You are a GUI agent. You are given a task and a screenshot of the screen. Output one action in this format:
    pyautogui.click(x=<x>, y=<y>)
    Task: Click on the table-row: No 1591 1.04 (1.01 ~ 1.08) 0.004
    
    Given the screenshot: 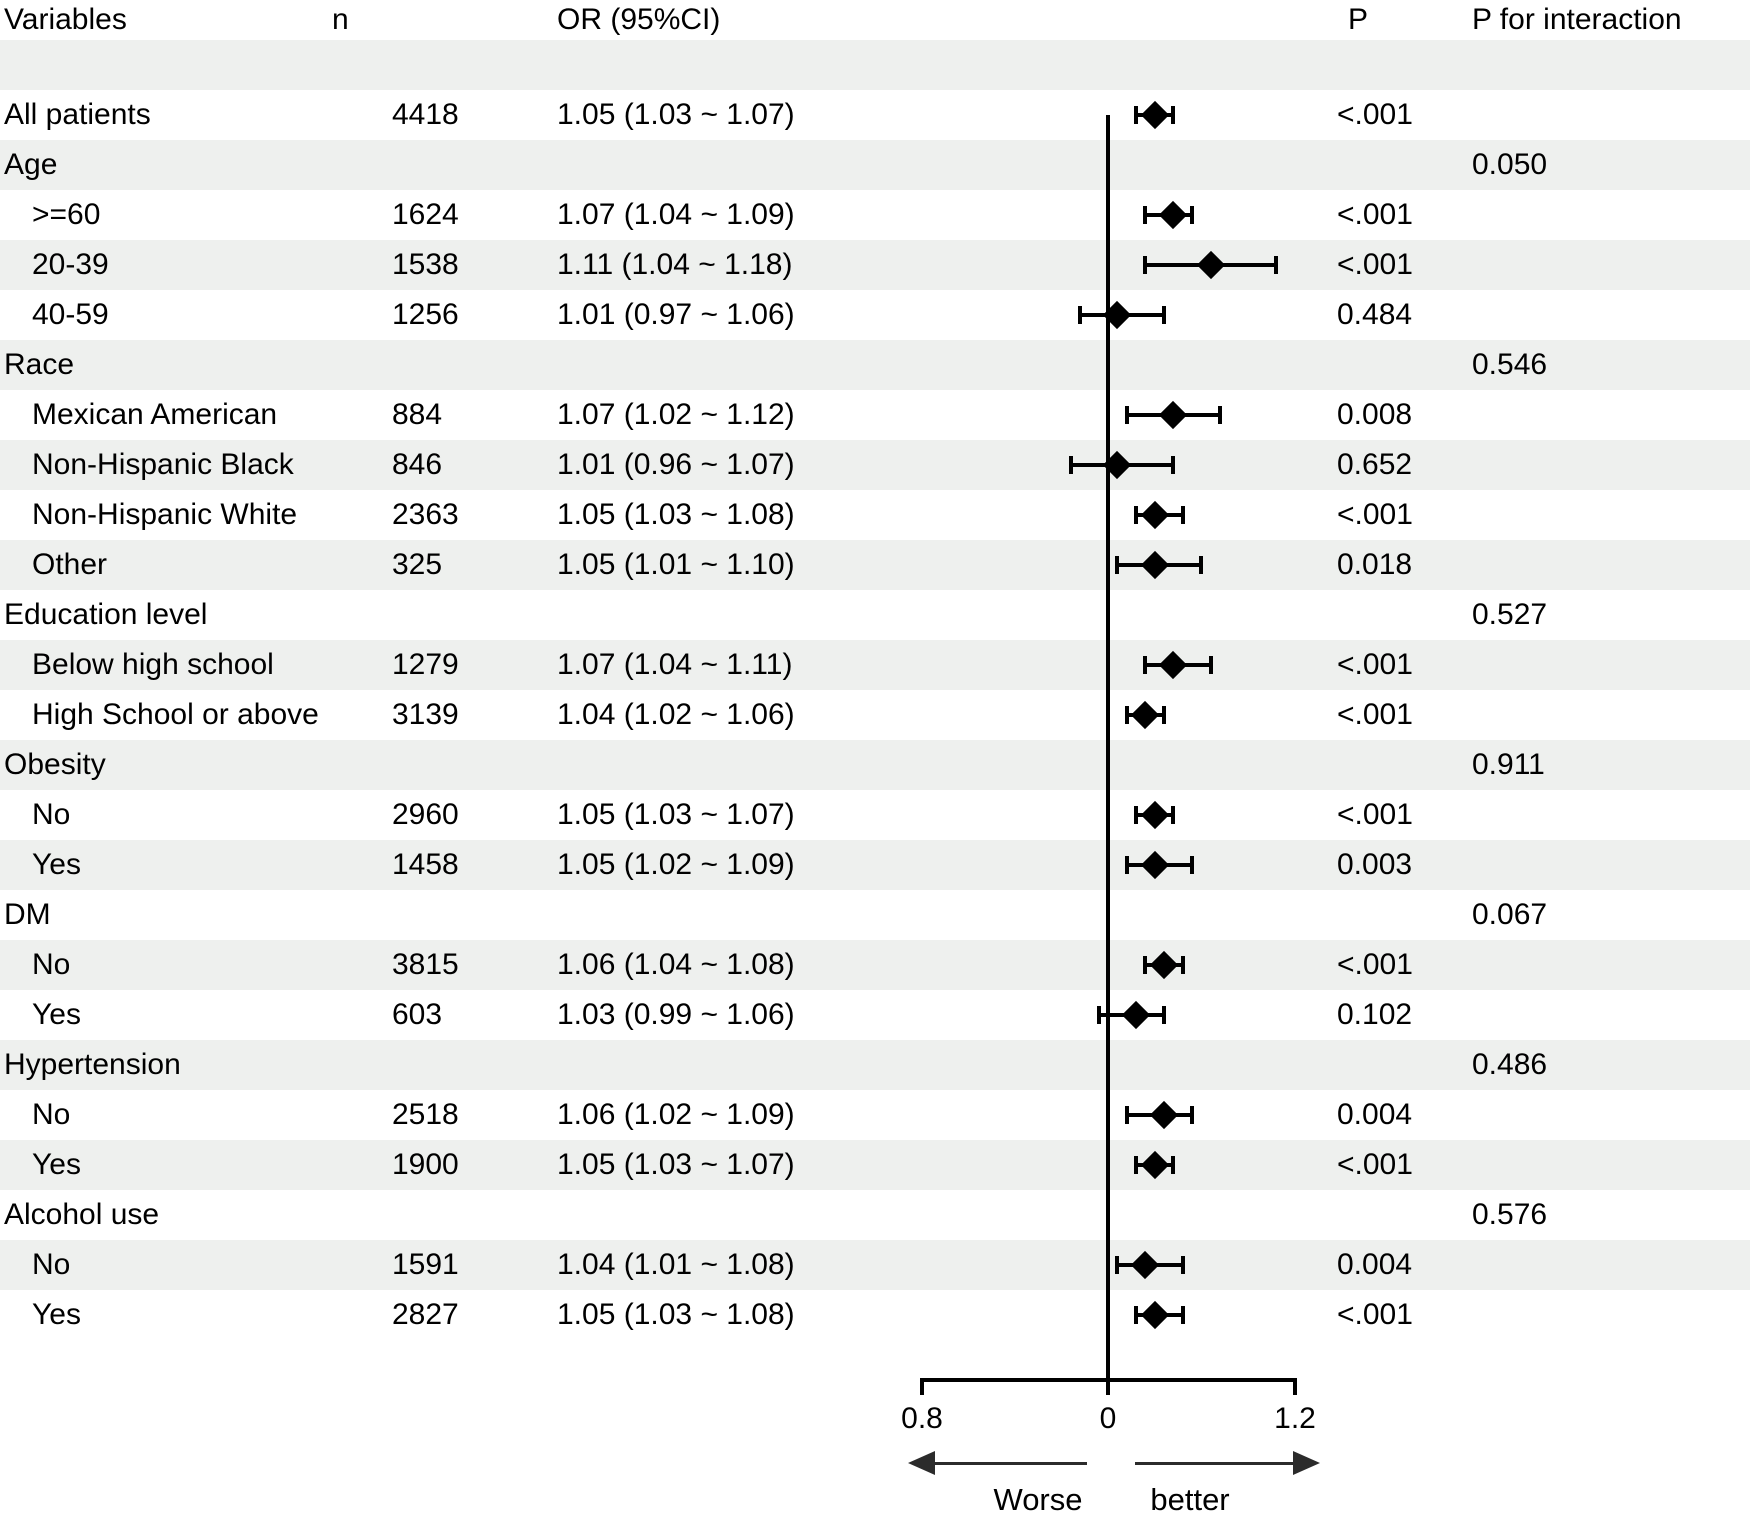 What is the action you would take?
    pyautogui.click(x=875, y=1265)
    